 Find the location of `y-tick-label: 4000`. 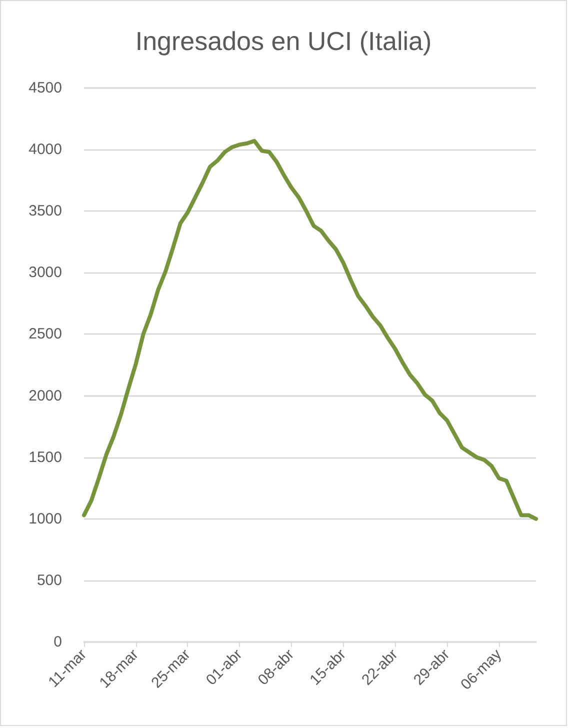

y-tick-label: 4000 is located at coordinates (45, 149).